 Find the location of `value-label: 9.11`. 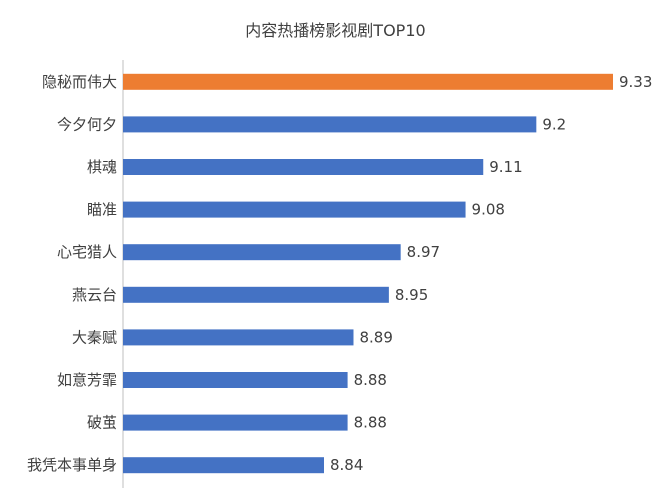

value-label: 9.11 is located at coordinates (505, 167).